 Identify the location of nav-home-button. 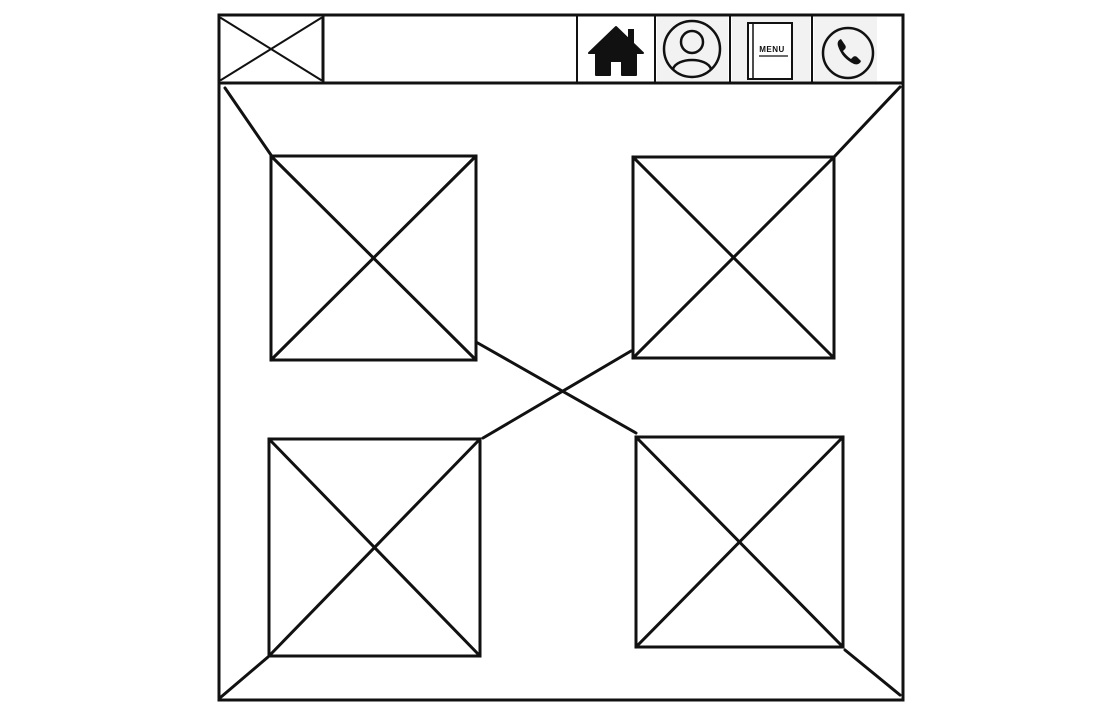
(616, 49).